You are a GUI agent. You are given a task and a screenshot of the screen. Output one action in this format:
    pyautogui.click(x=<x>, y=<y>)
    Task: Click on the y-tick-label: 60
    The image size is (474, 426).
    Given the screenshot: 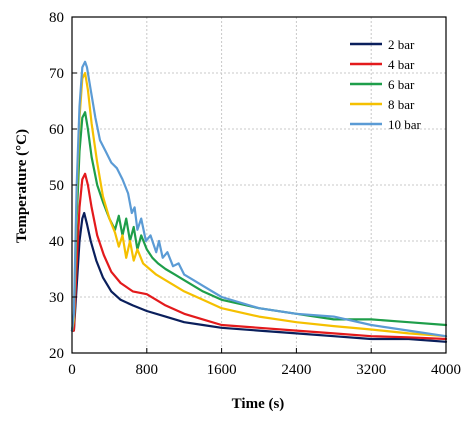 What is the action you would take?
    pyautogui.click(x=56, y=130)
    